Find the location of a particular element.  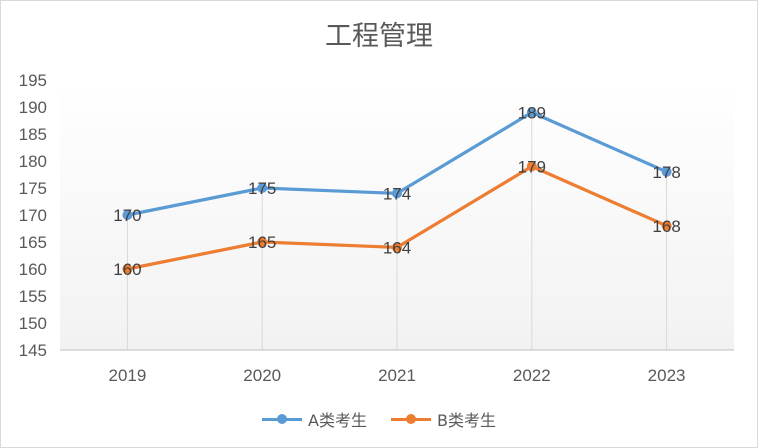

y-tick-label: 180 is located at coordinates (33, 161).